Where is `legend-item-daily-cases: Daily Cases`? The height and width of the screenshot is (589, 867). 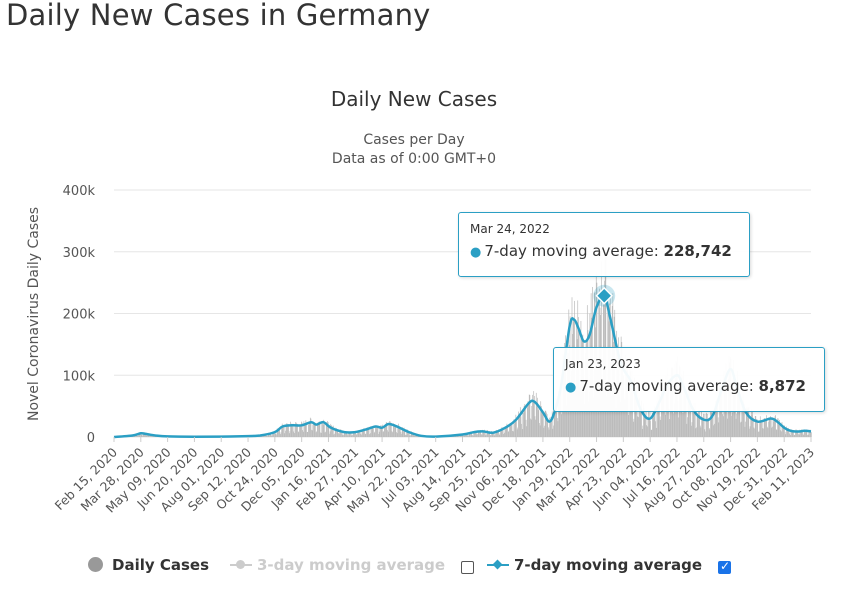
legend-item-daily-cases: Daily Cases is located at coordinates (148, 565).